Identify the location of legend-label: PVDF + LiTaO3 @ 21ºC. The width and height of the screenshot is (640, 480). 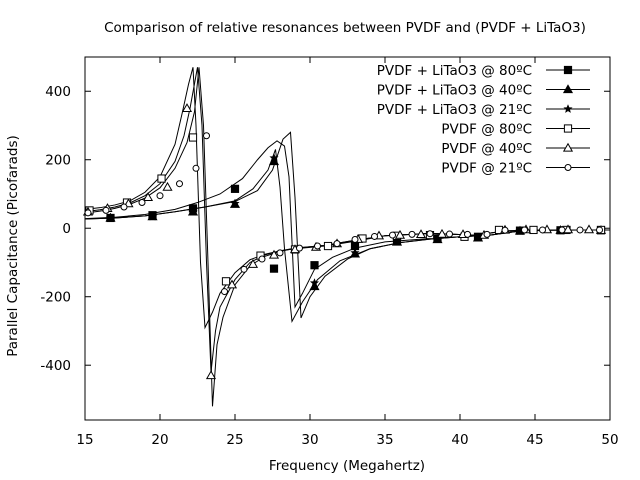
(454, 110).